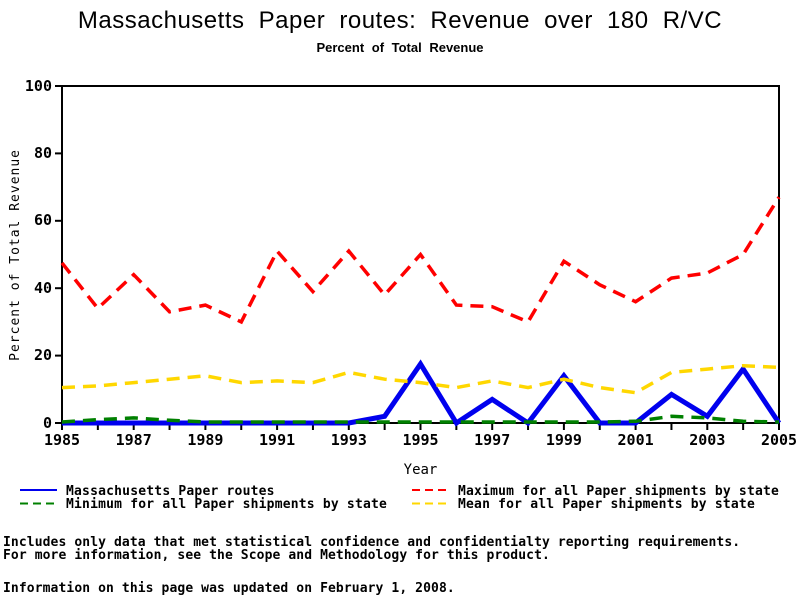 The image size is (800, 600). What do you see at coordinates (563, 440) in the screenshot?
I see `x-tick-label: 1999` at bounding box center [563, 440].